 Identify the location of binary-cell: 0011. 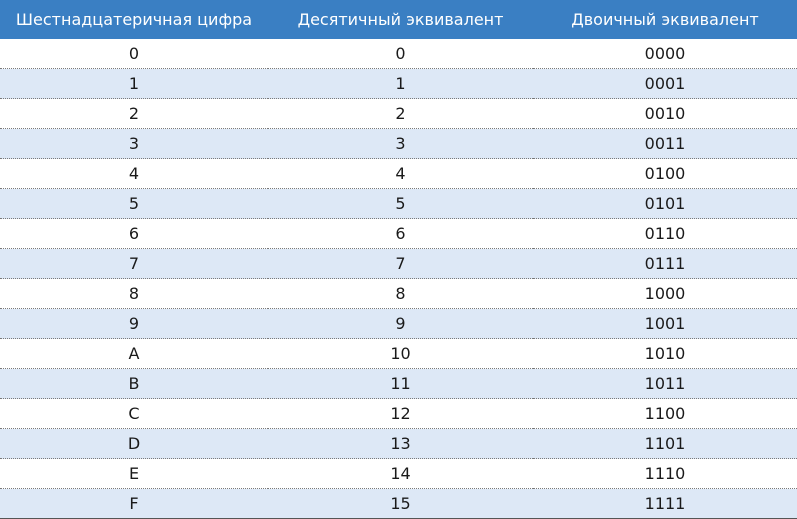
(665, 143).